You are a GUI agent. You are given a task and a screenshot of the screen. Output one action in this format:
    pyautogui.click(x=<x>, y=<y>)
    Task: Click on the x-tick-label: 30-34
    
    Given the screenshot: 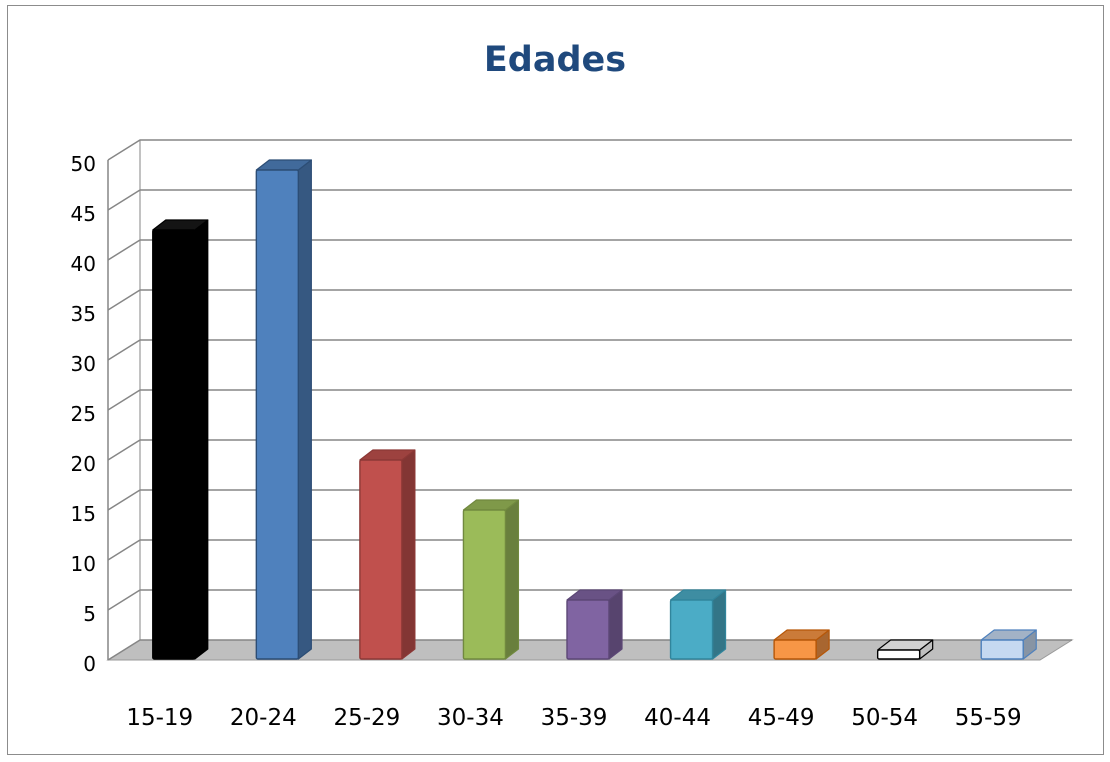 What is the action you would take?
    pyautogui.click(x=470, y=718)
    